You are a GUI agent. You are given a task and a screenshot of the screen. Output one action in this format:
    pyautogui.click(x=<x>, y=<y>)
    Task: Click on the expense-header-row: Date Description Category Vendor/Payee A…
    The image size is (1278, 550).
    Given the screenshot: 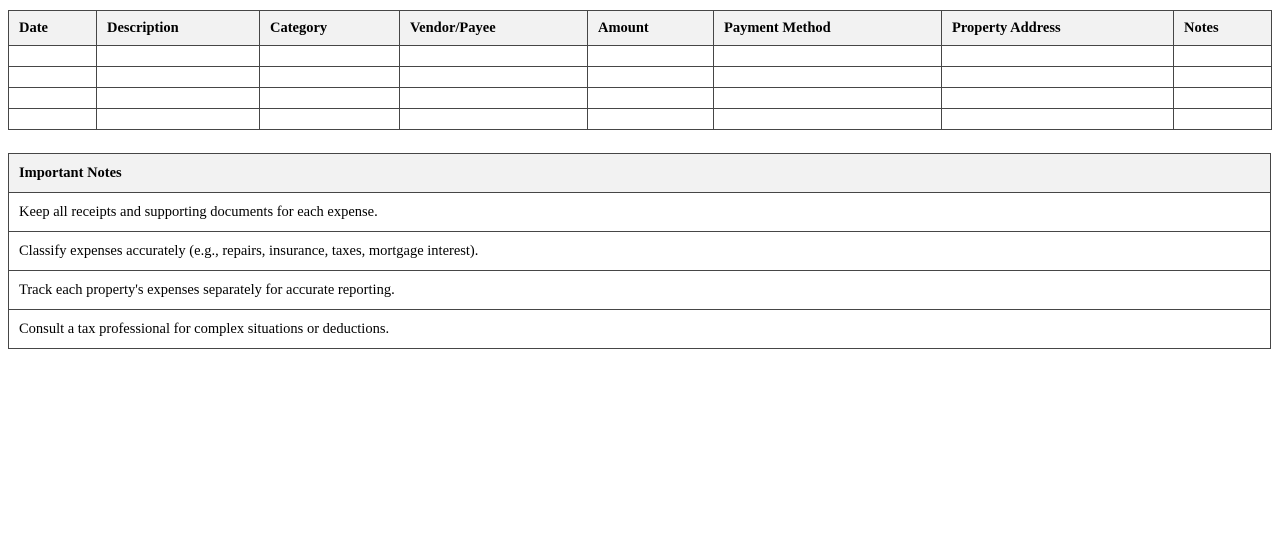 What is the action you would take?
    pyautogui.click(x=640, y=28)
    